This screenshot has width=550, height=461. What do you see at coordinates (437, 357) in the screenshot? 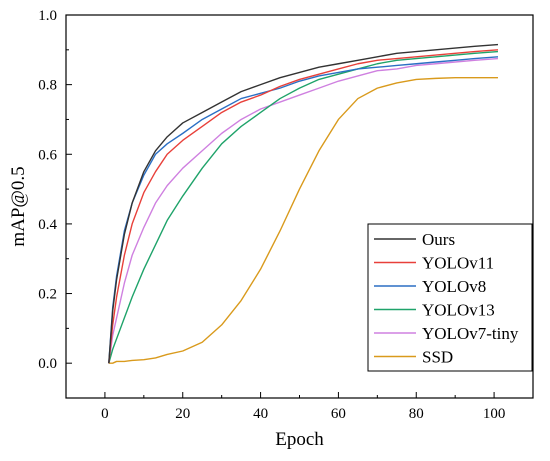
I see `legend-label: SSD` at bounding box center [437, 357].